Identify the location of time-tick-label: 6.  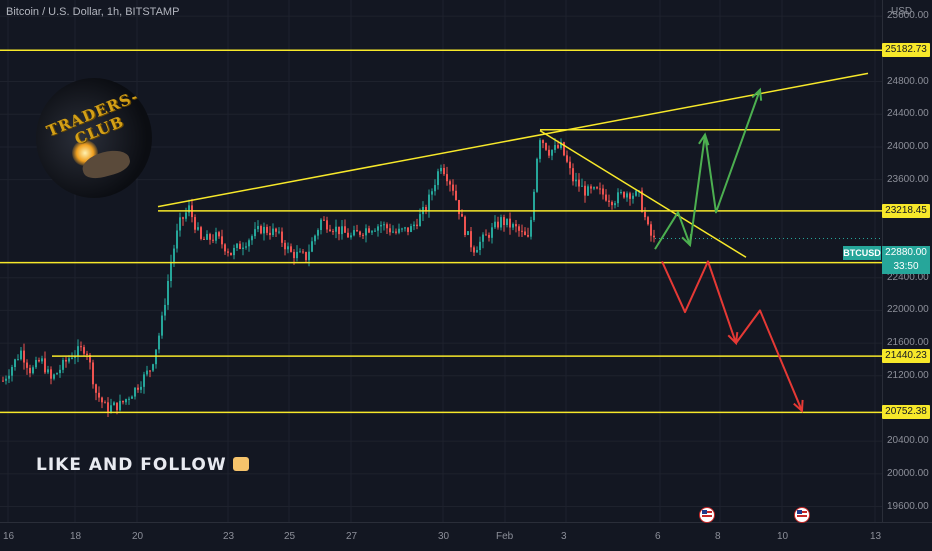
(658, 536).